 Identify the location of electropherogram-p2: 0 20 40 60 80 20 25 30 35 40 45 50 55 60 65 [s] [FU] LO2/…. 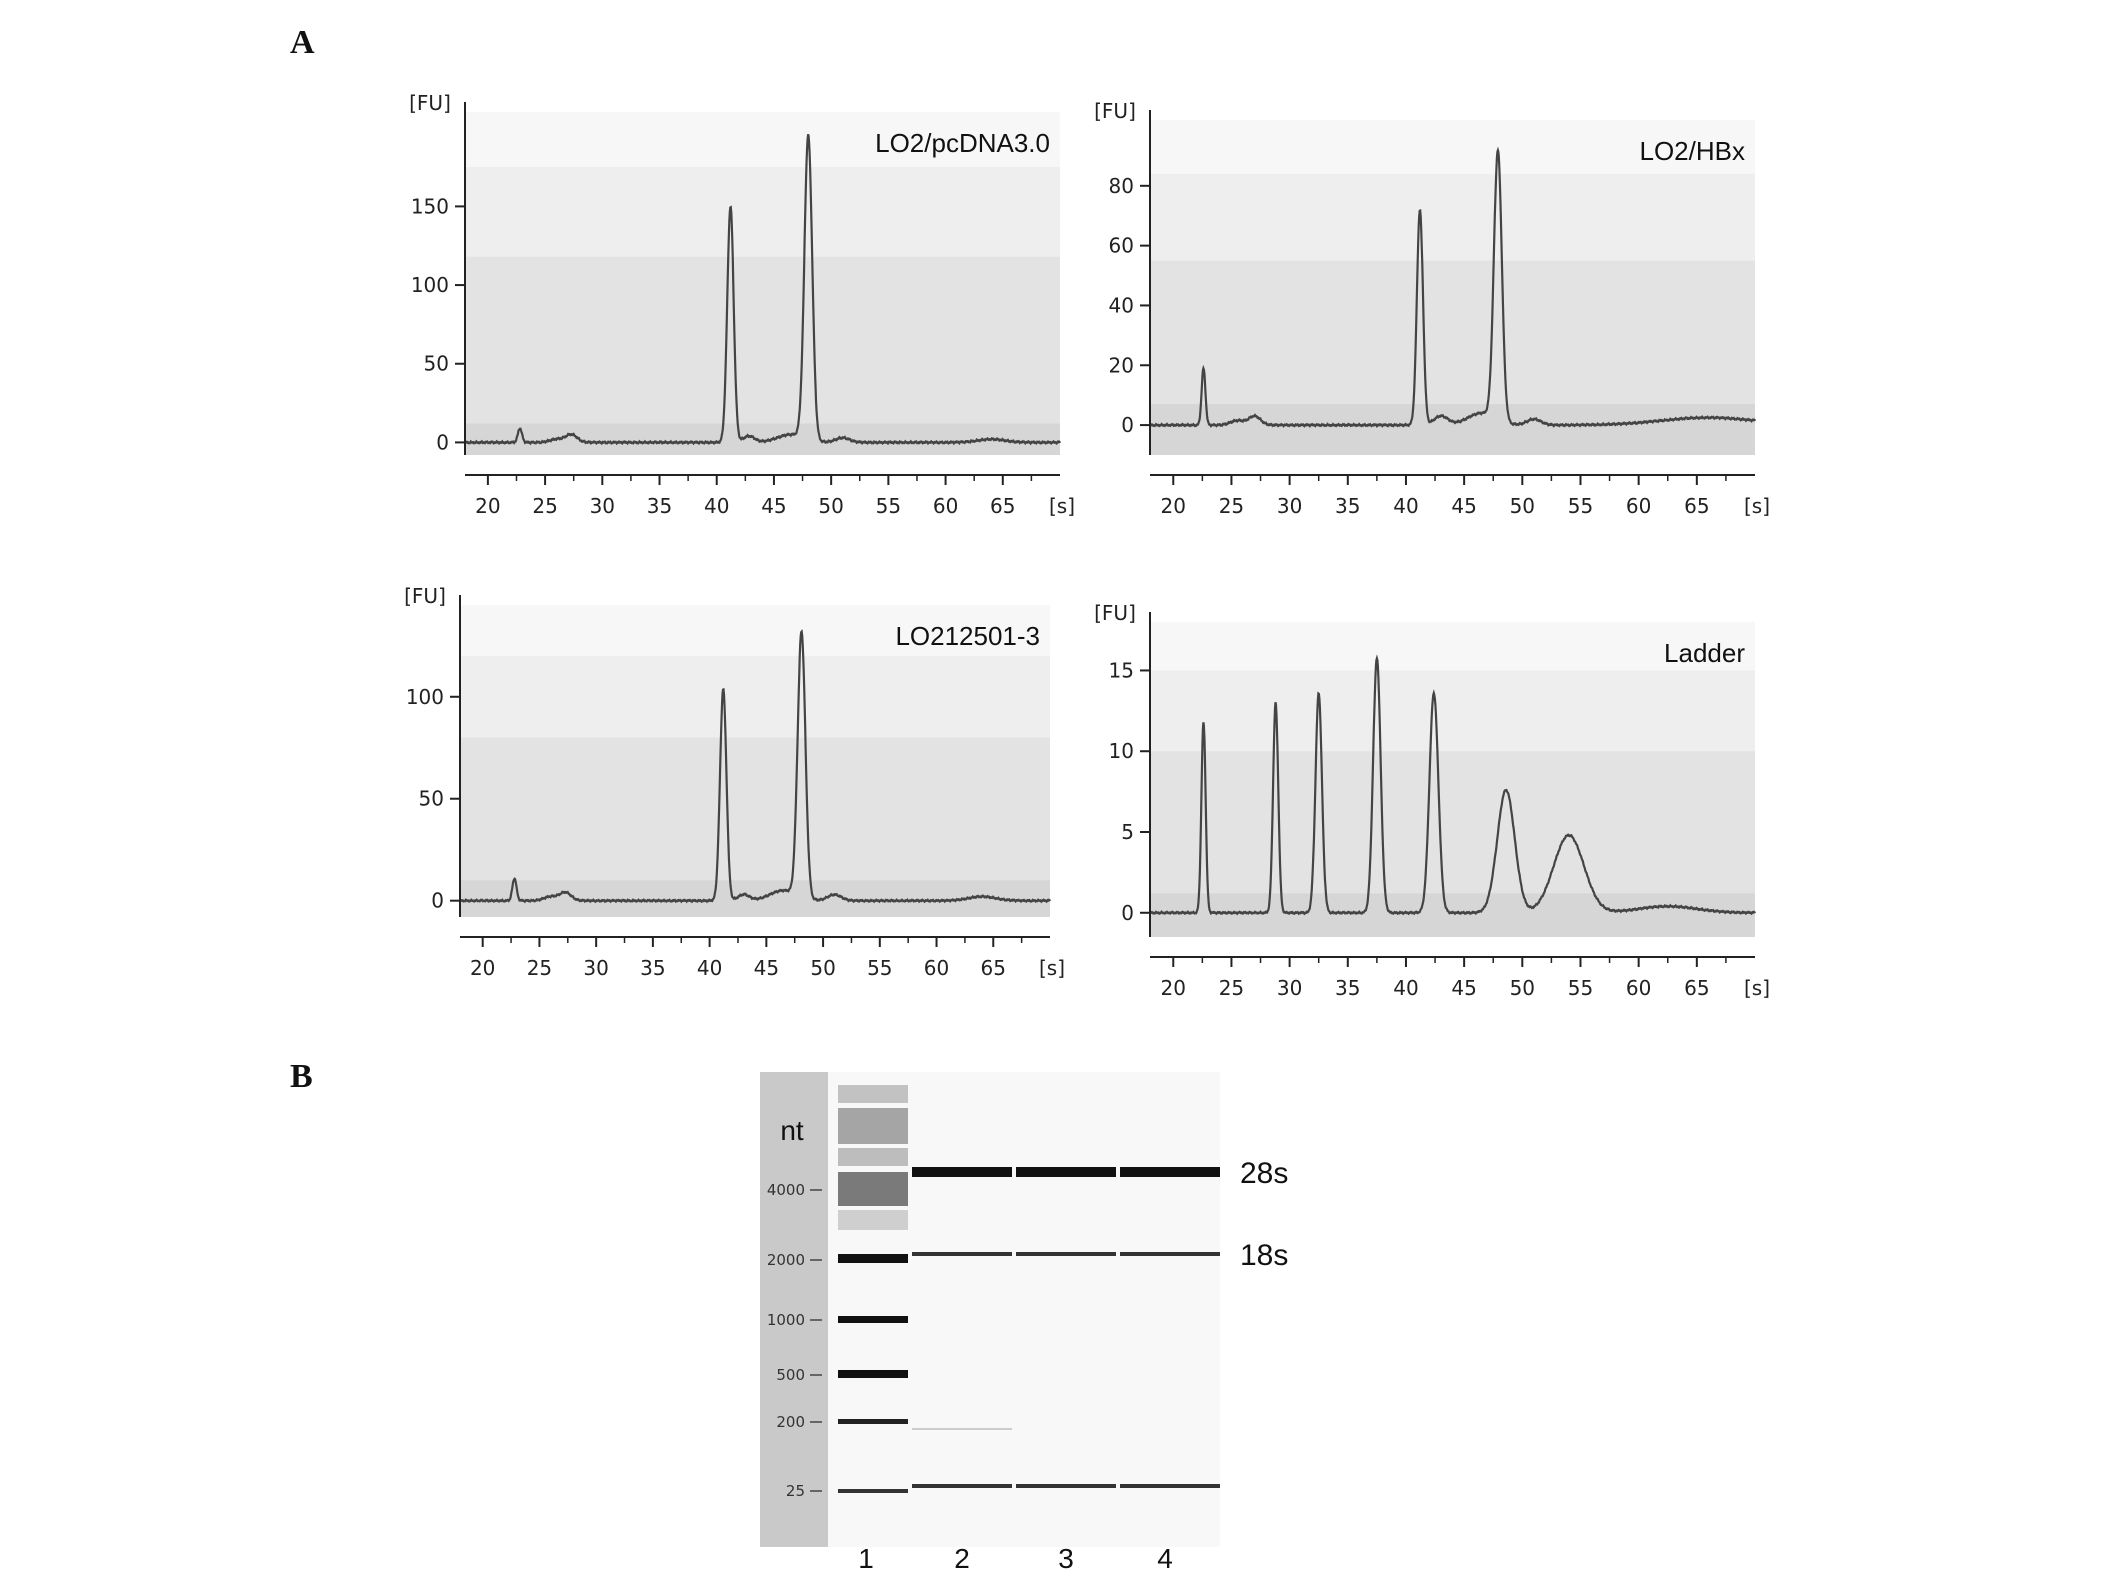
(1432, 308).